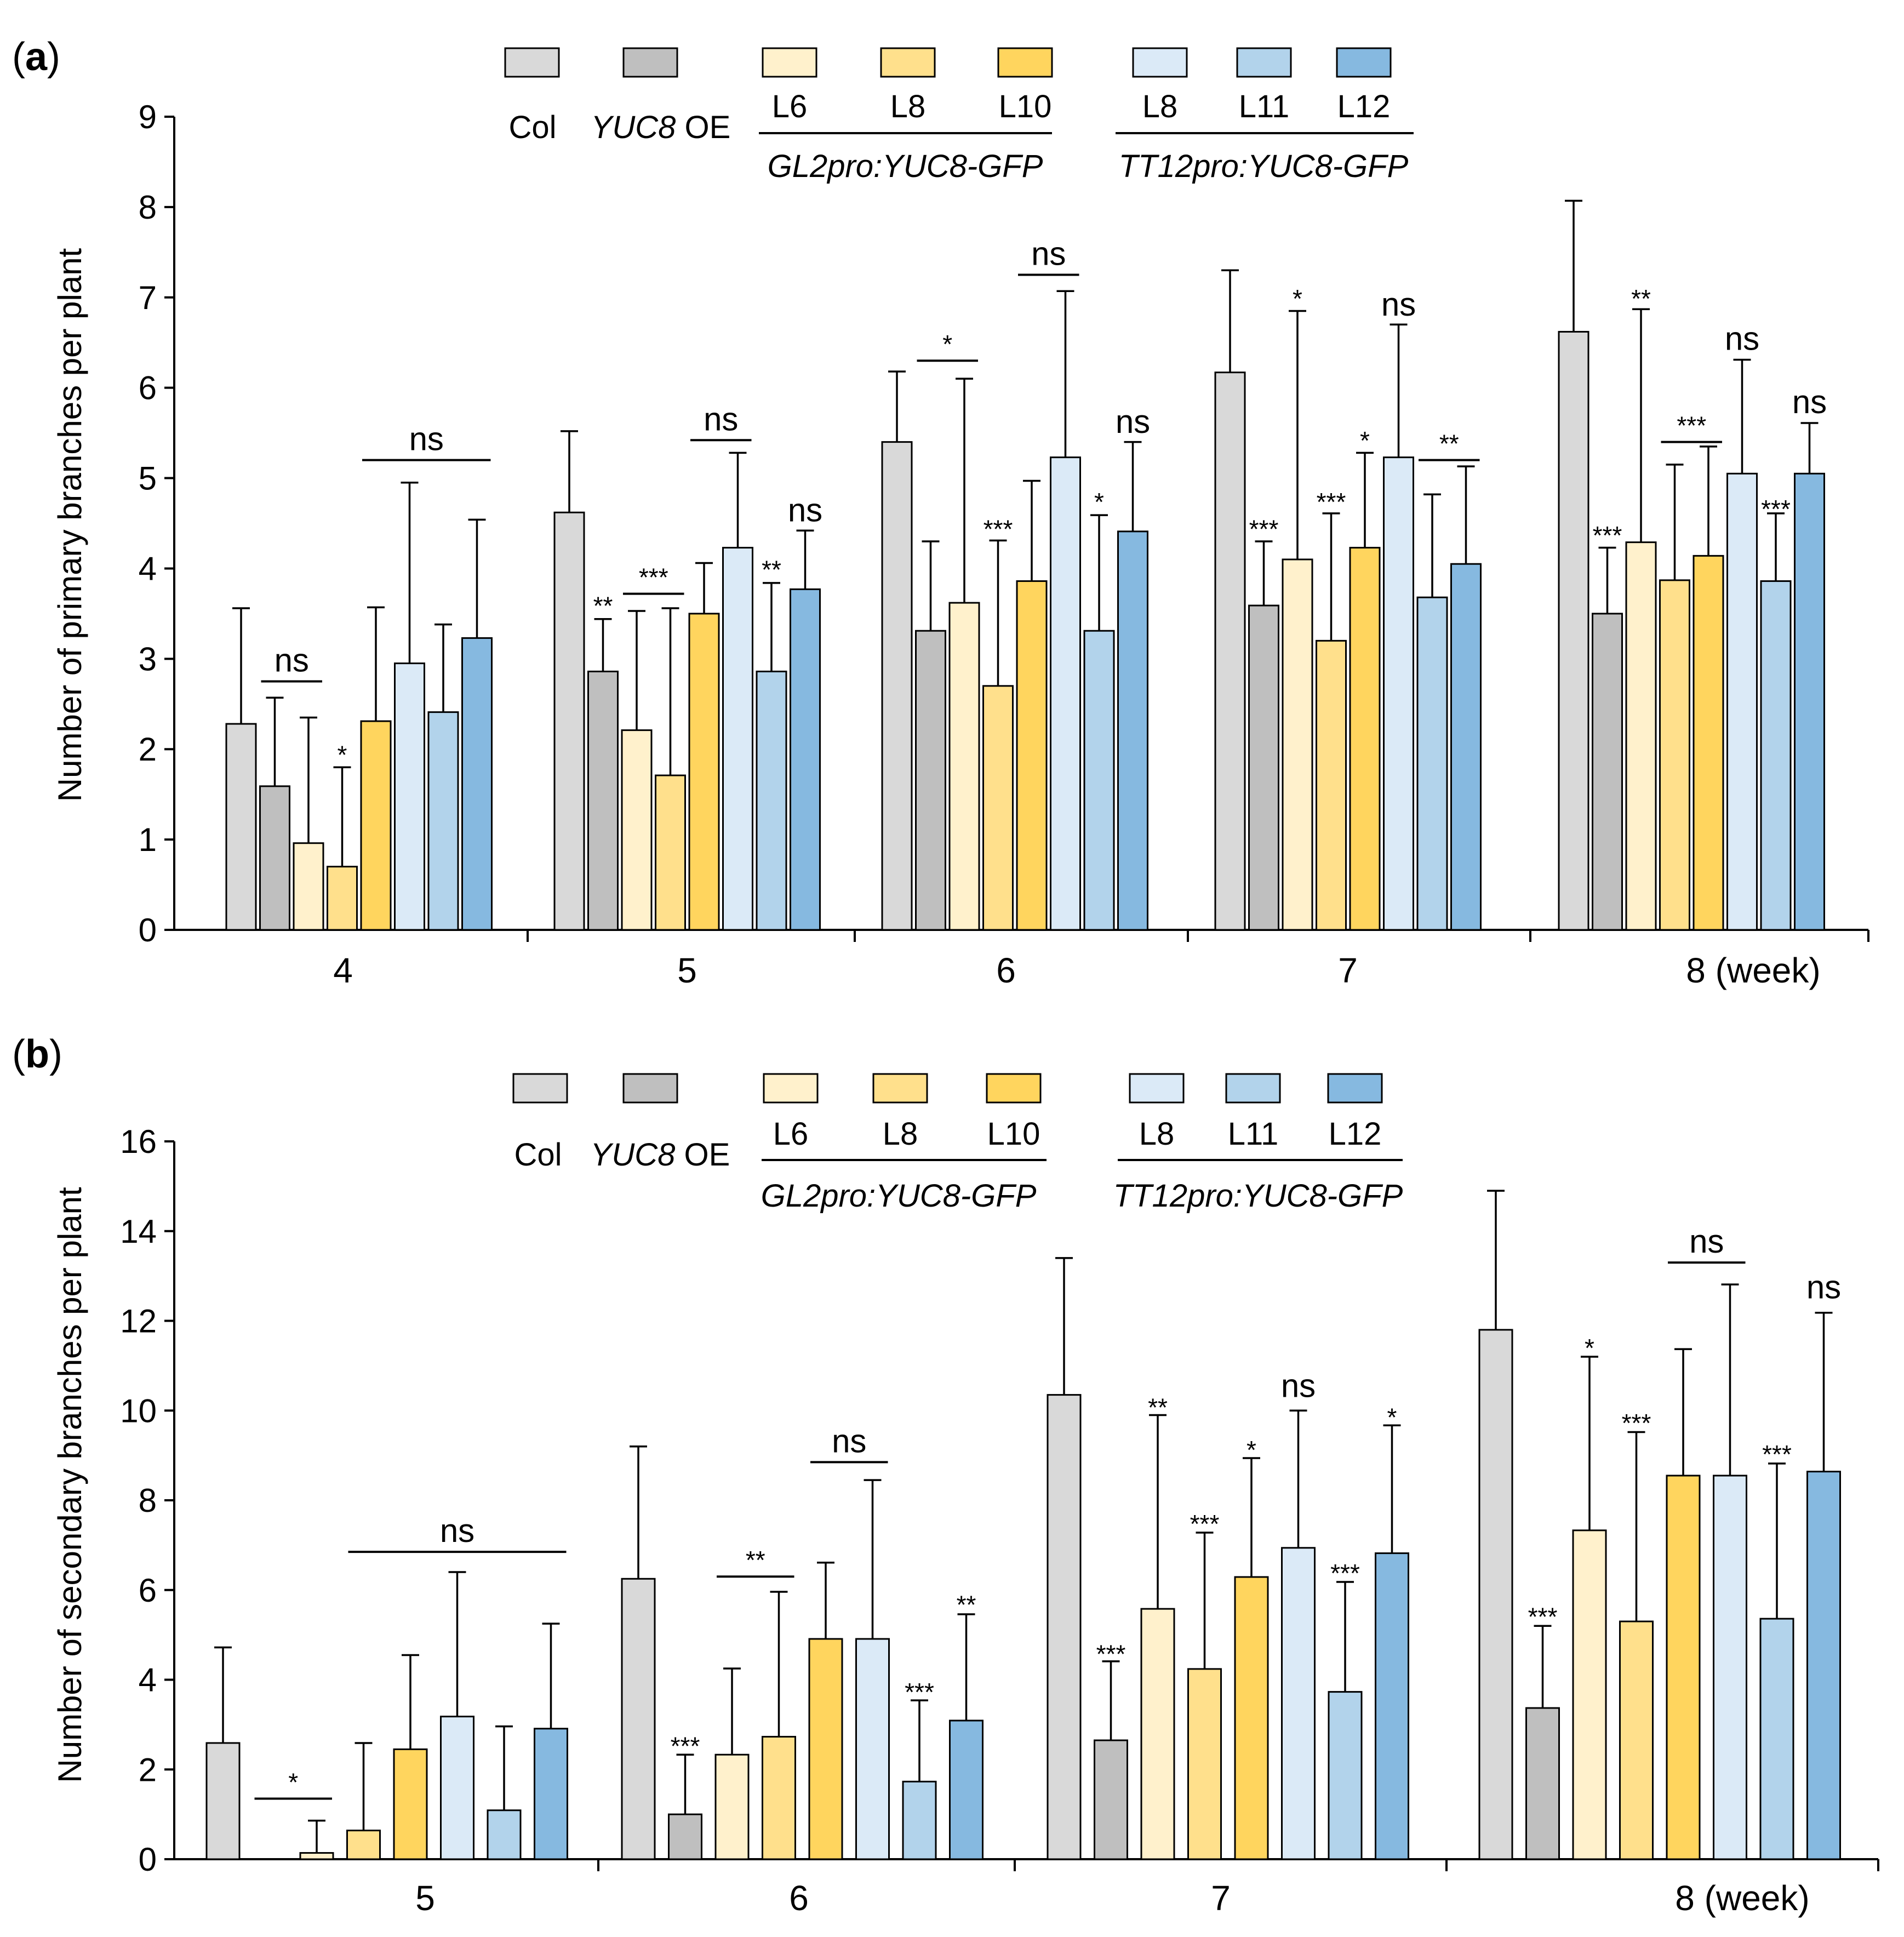 The width and height of the screenshot is (1904, 1937). I want to click on legend-tt12-construct: TT12pro:YUC8-GFP, so click(1264, 166).